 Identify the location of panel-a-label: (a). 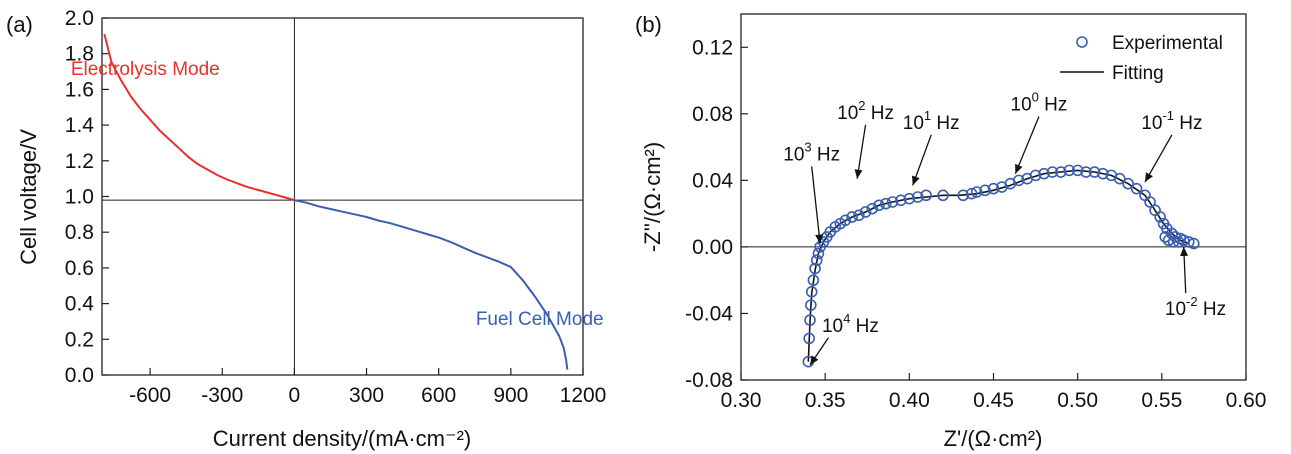
(19, 24).